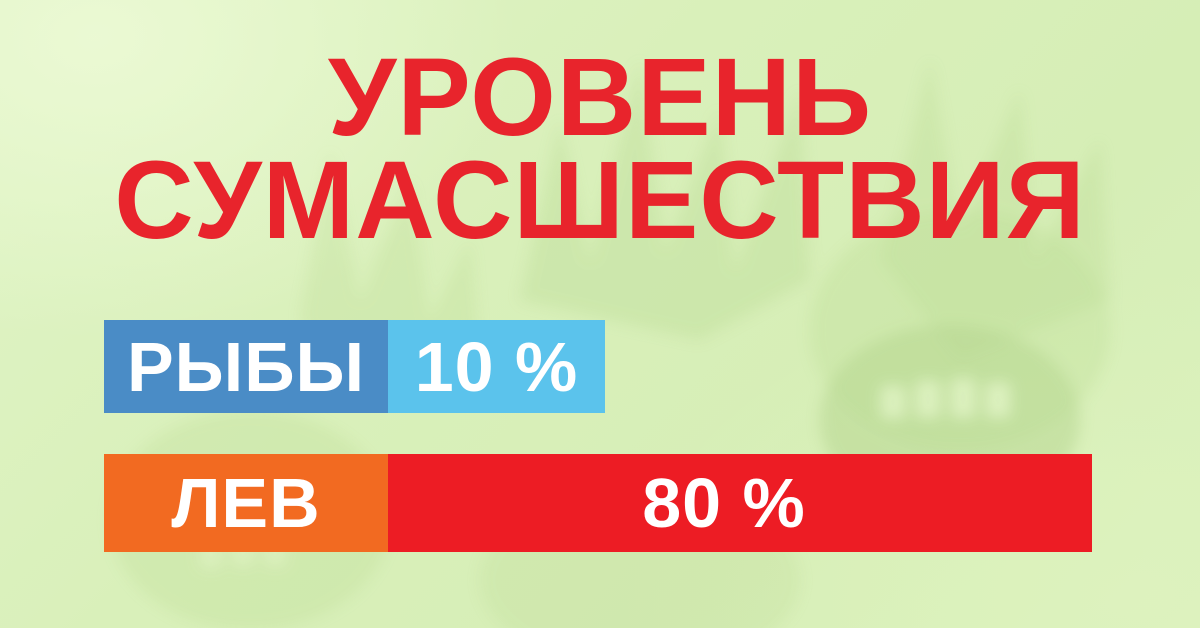  I want to click on leo-value-bar: 80 %, so click(740, 503).